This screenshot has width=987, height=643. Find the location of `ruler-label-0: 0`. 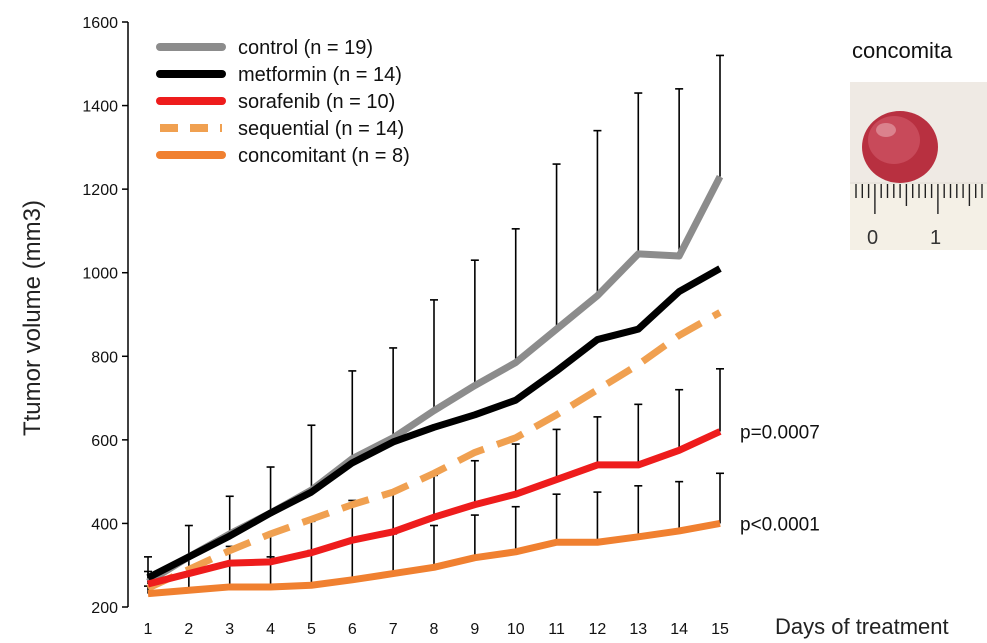

ruler-label-0: 0 is located at coordinates (872, 238).